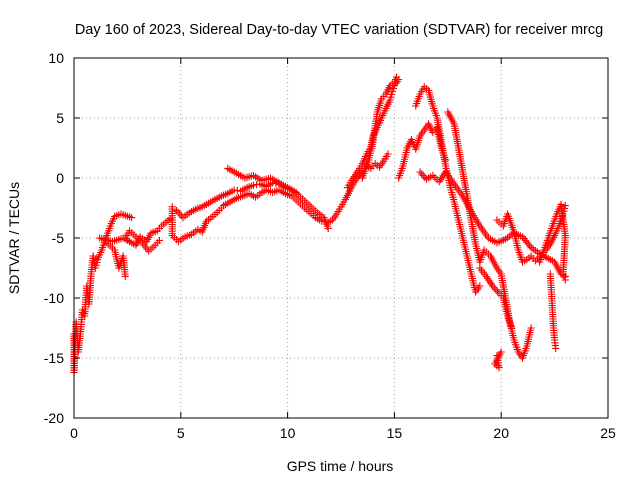 This screenshot has height=480, width=640. I want to click on x-tick-label: 0, so click(74, 433).